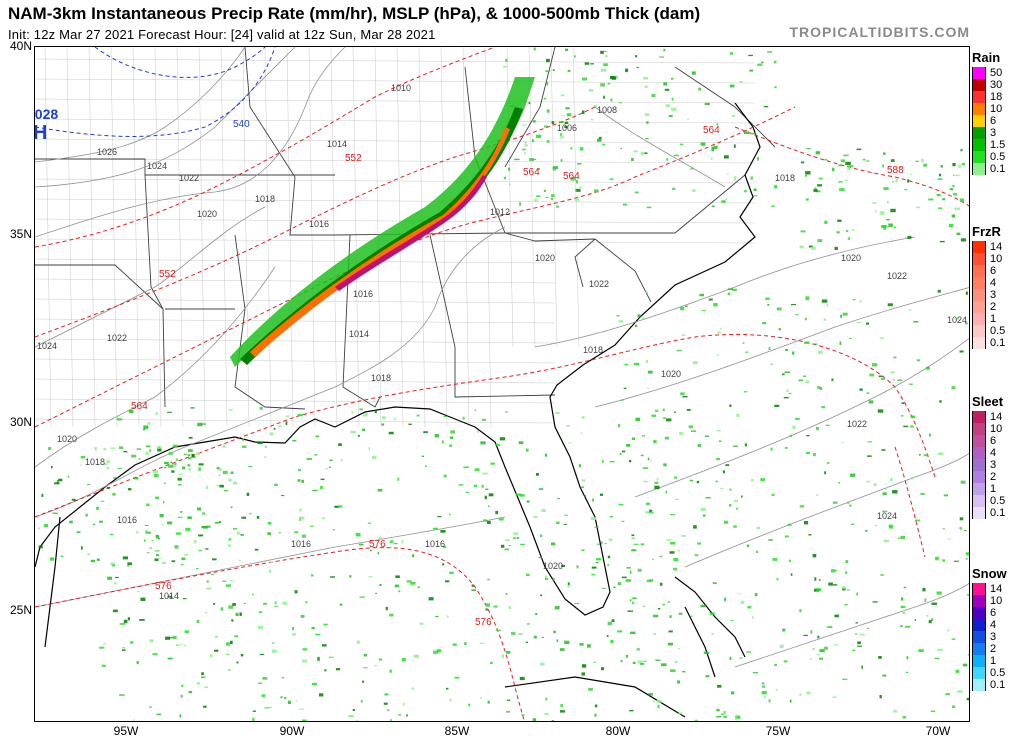 This screenshot has height=742, width=1024. Describe the element at coordinates (998, 271) in the screenshot. I see `legend-row: 6` at that location.